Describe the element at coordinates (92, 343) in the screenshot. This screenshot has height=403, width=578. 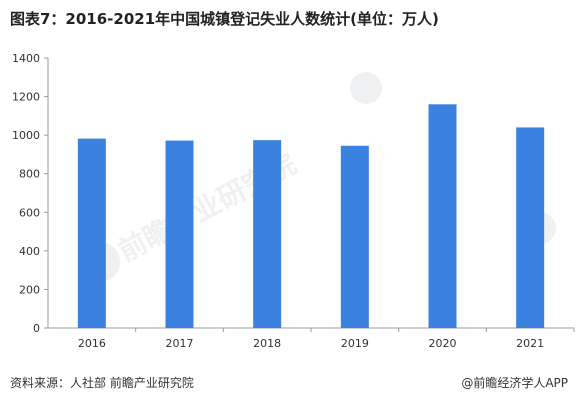
I see `x-tick-label-2016: 2016` at that location.